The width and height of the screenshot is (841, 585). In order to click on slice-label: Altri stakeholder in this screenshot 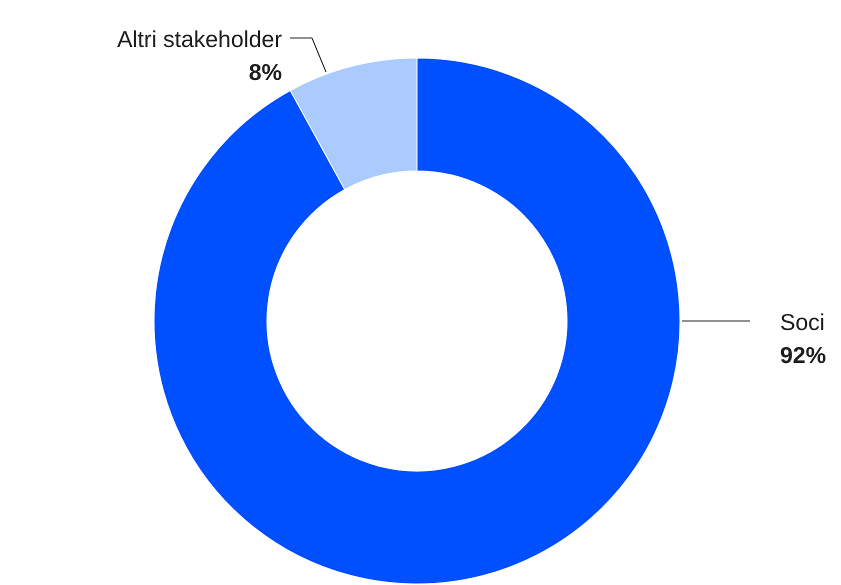, I will do `click(199, 39)`.